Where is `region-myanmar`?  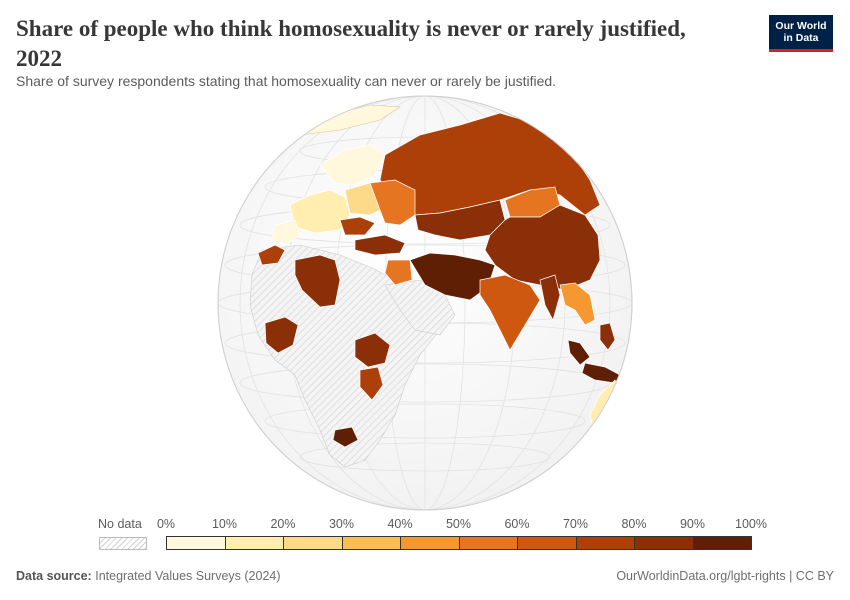
region-myanmar is located at coordinates (550, 297).